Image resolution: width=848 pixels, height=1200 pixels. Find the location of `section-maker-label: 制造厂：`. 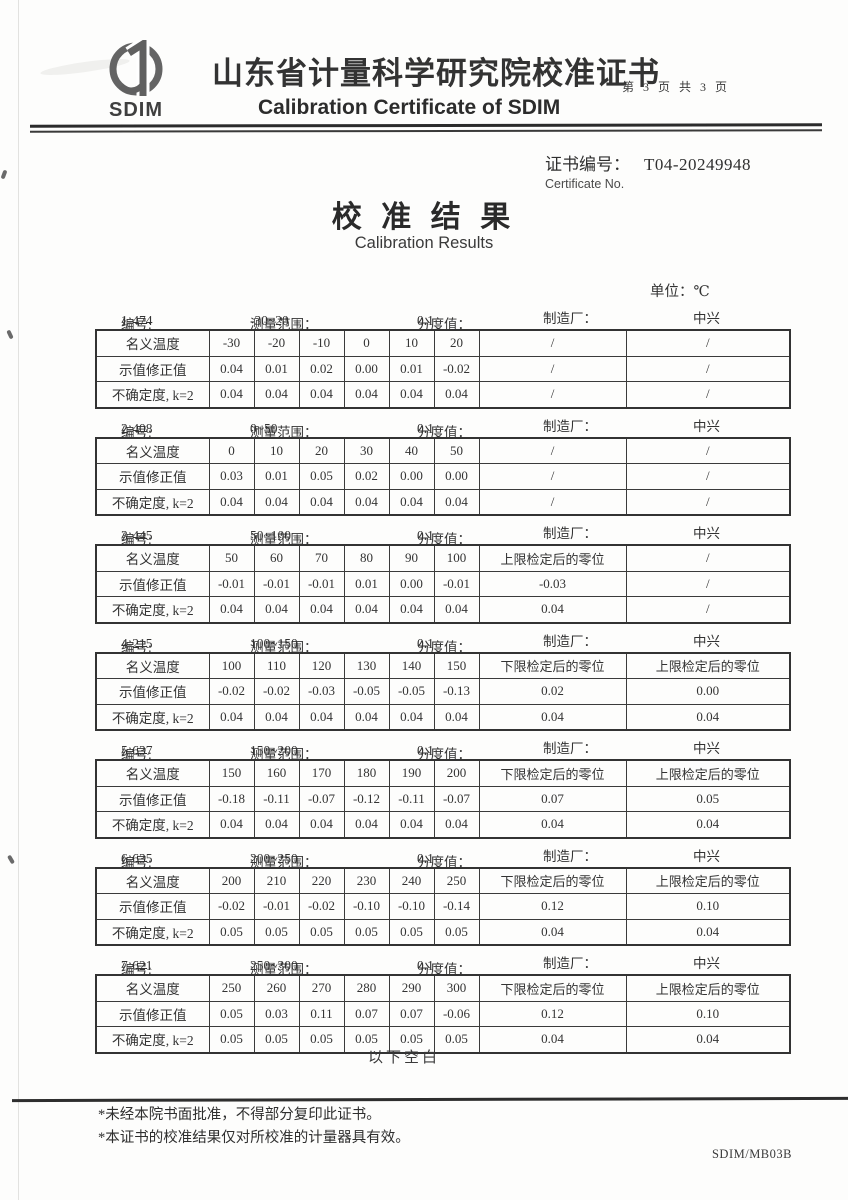

section-maker-label: 制造厂： is located at coordinates (570, 748).